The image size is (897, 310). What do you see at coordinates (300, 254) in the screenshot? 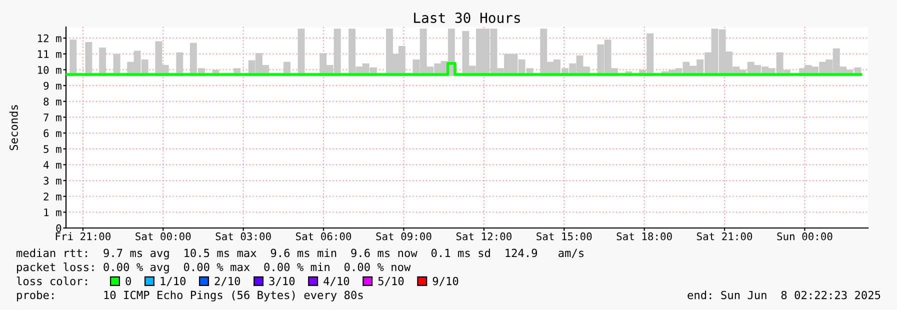
I see `text: median rtt: 9.7 ms avg 10.5 ms max 9.6 ms min 9.6 ms now 0.1 ms sd 124.9 am/s` at bounding box center [300, 254].